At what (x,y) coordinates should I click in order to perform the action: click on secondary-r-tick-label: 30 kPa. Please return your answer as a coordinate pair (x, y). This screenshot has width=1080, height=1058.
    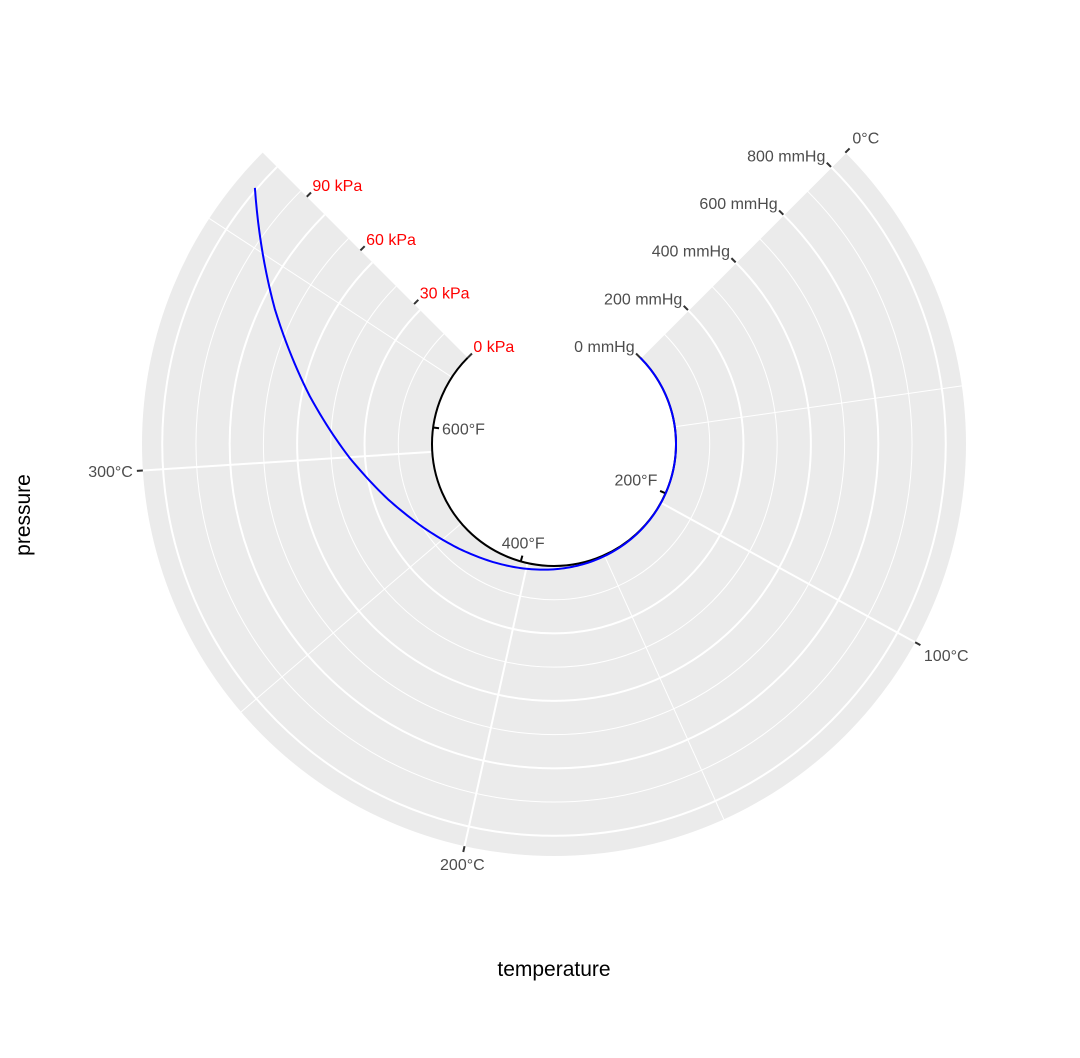
    Looking at the image, I should click on (445, 293).